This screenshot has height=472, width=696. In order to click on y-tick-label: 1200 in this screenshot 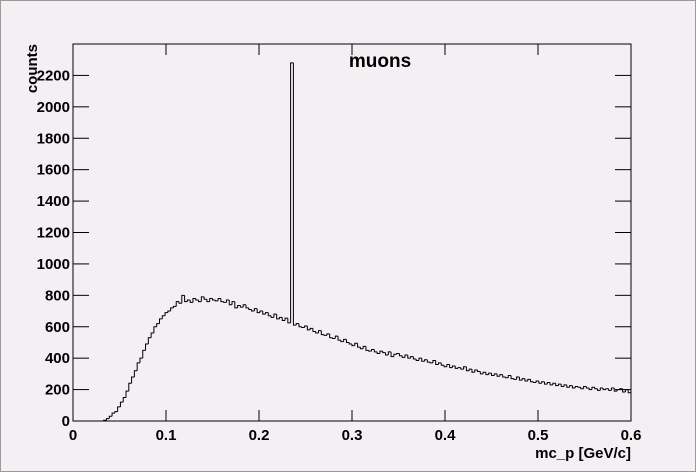, I will do `click(53, 233)`.